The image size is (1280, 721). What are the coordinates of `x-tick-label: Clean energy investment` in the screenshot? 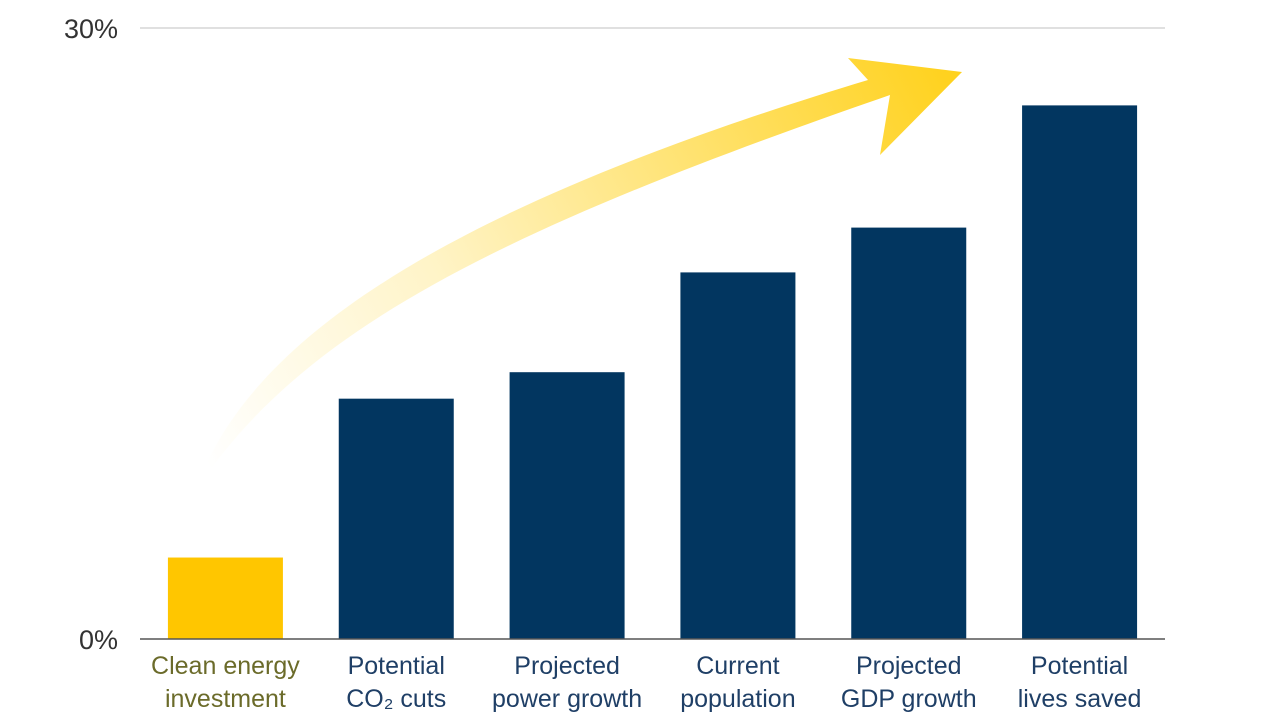 It's located at (225, 682).